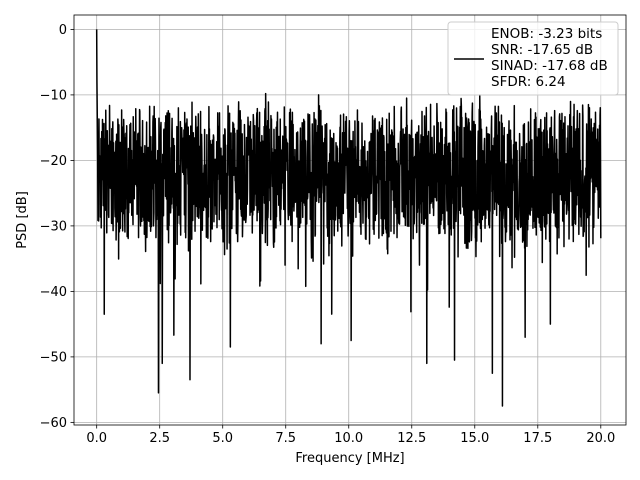  I want to click on x-tick-label: 2.5, so click(159, 438).